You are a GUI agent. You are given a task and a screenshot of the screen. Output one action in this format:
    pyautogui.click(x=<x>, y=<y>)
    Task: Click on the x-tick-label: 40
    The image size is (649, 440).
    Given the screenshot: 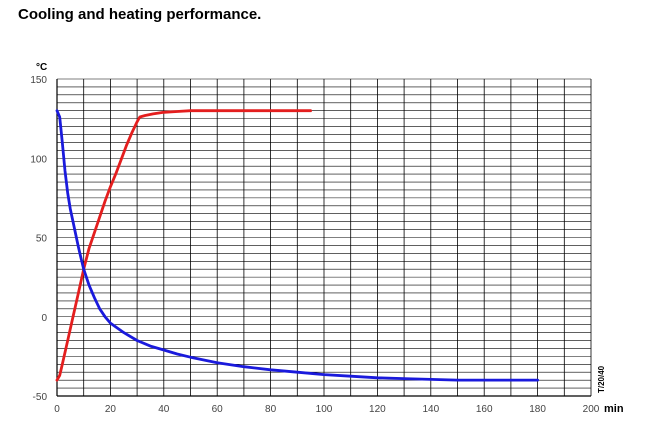 What is the action you would take?
    pyautogui.click(x=164, y=409)
    